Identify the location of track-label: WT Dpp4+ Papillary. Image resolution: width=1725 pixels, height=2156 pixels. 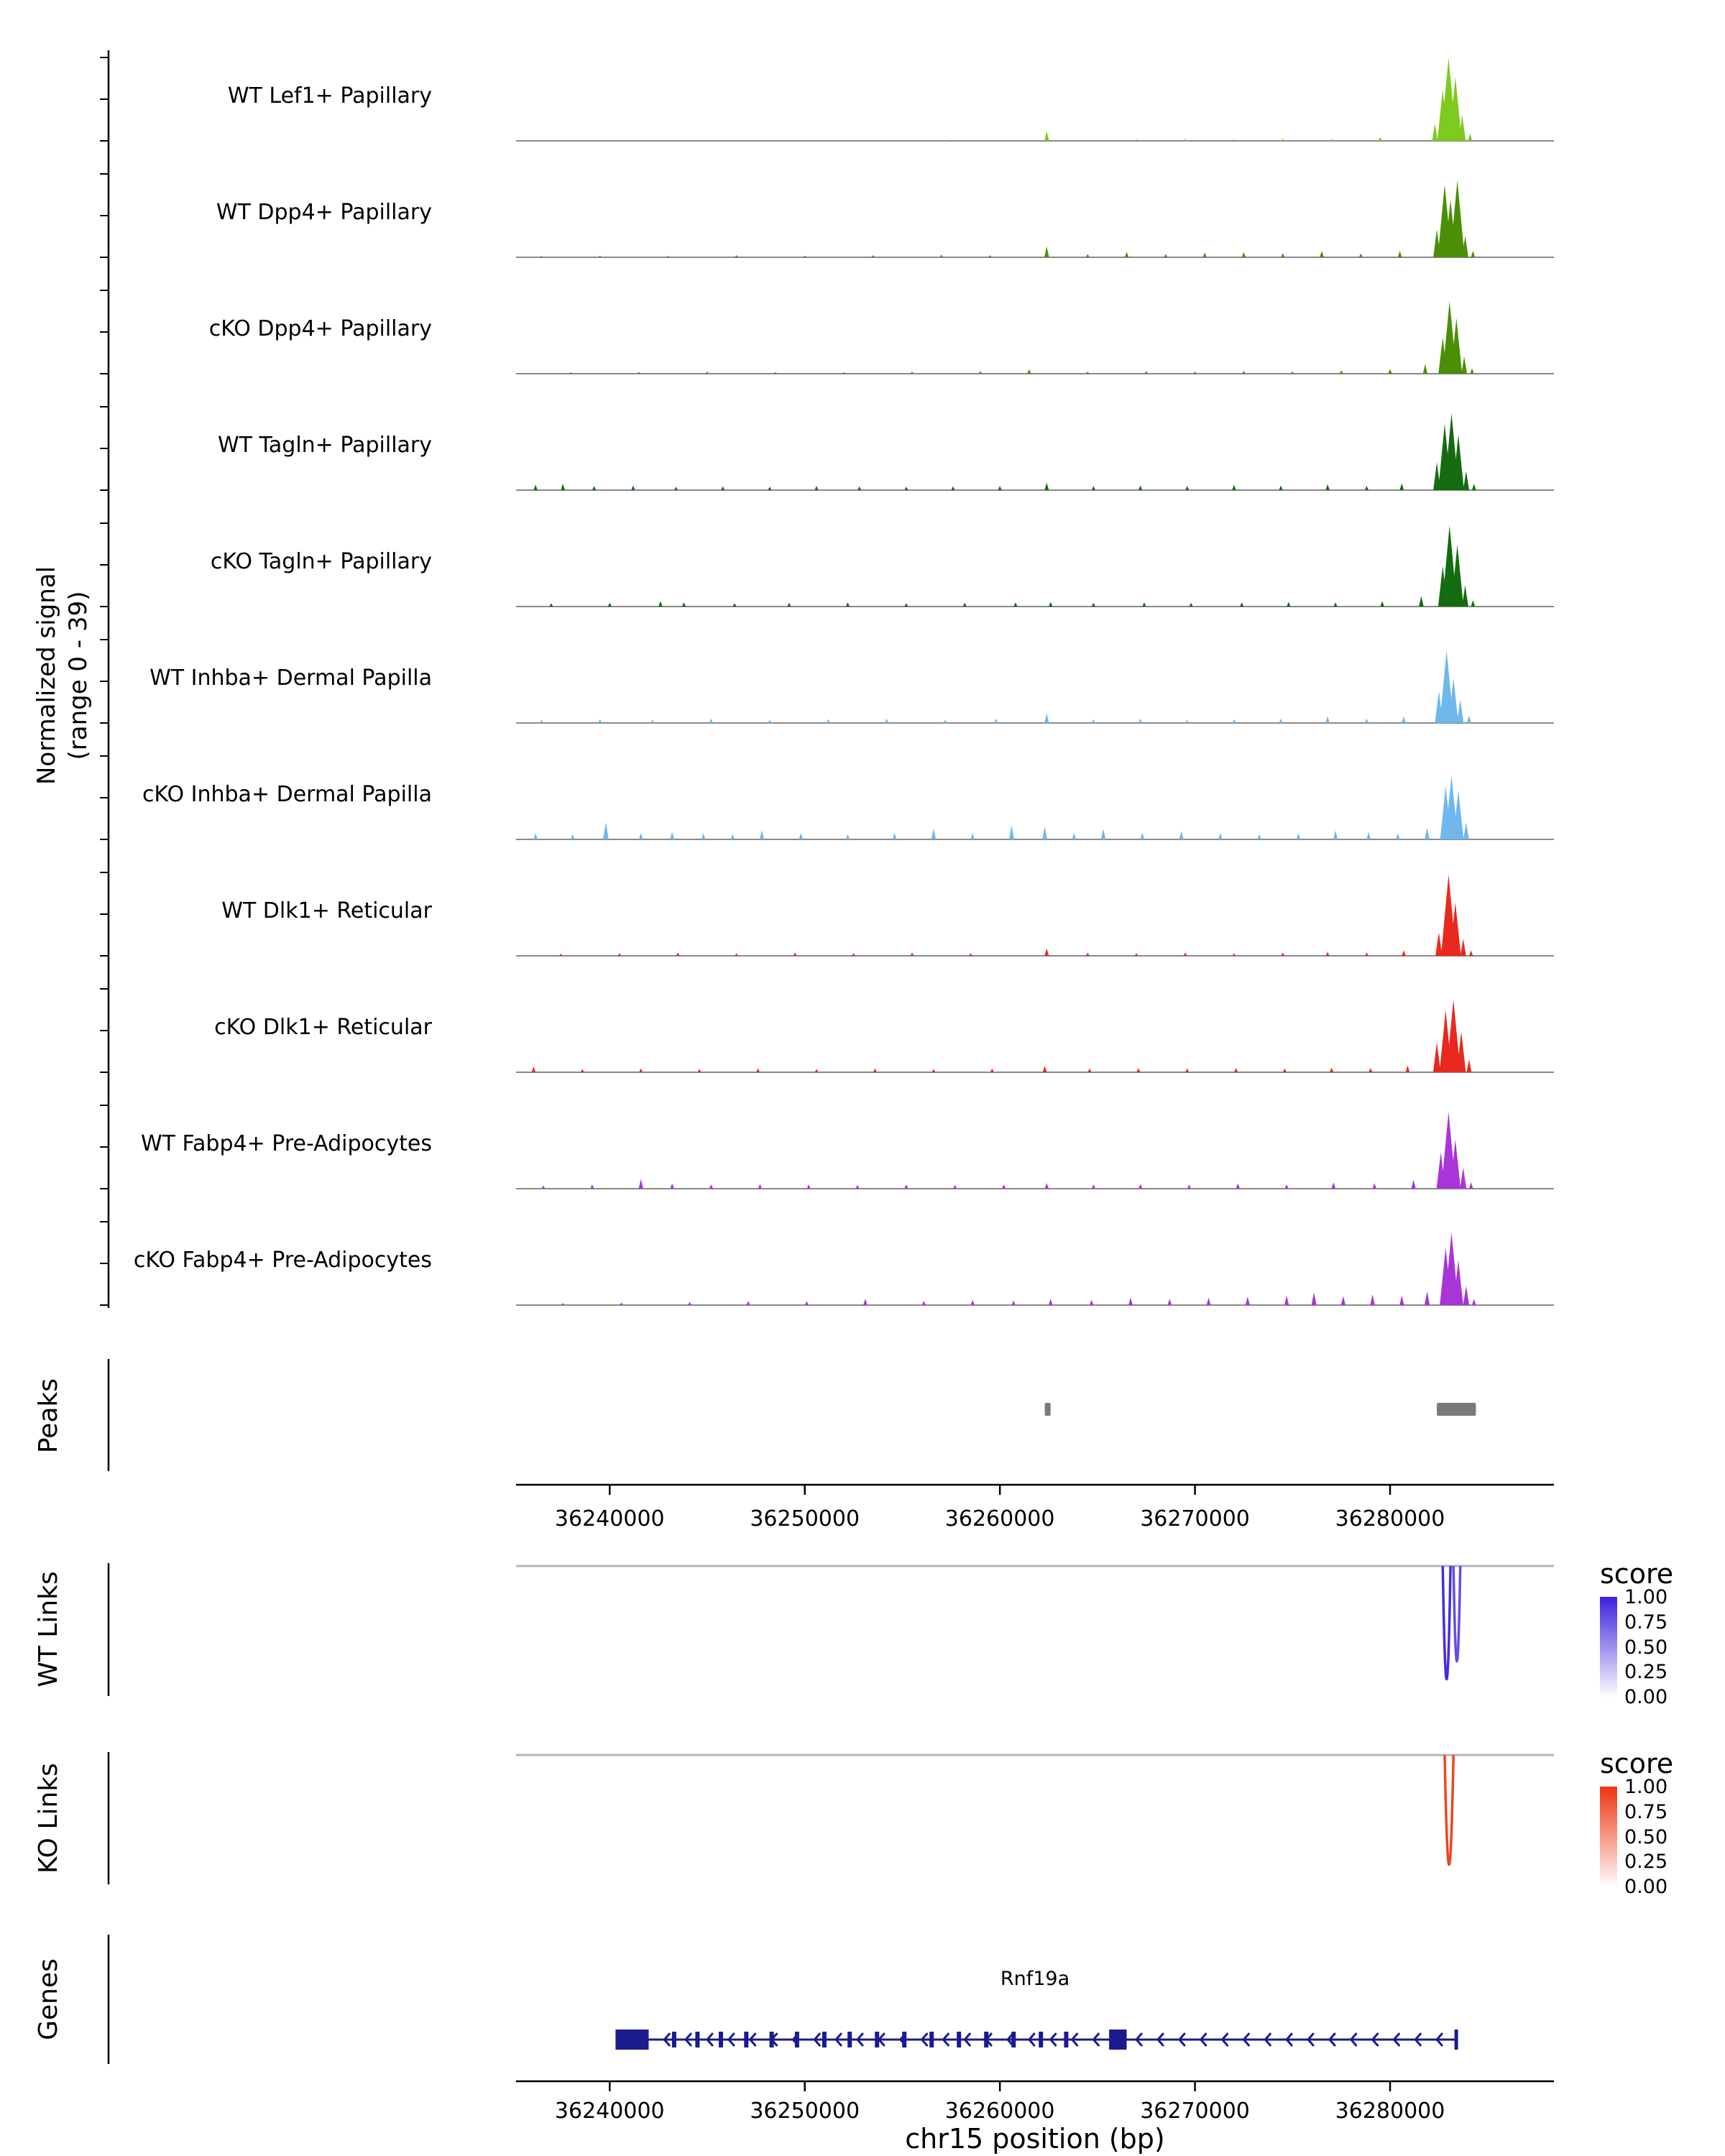
(324, 213).